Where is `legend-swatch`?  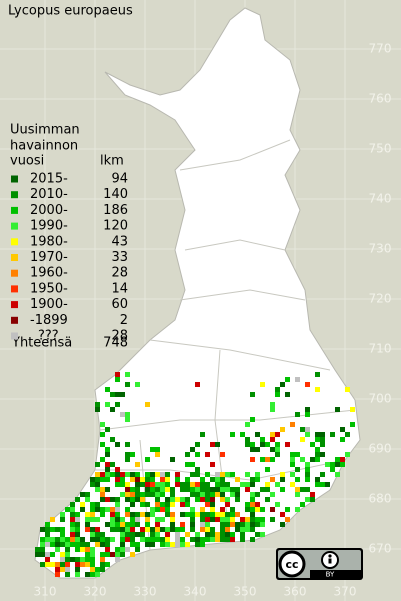 legend-swatch is located at coordinates (14, 242).